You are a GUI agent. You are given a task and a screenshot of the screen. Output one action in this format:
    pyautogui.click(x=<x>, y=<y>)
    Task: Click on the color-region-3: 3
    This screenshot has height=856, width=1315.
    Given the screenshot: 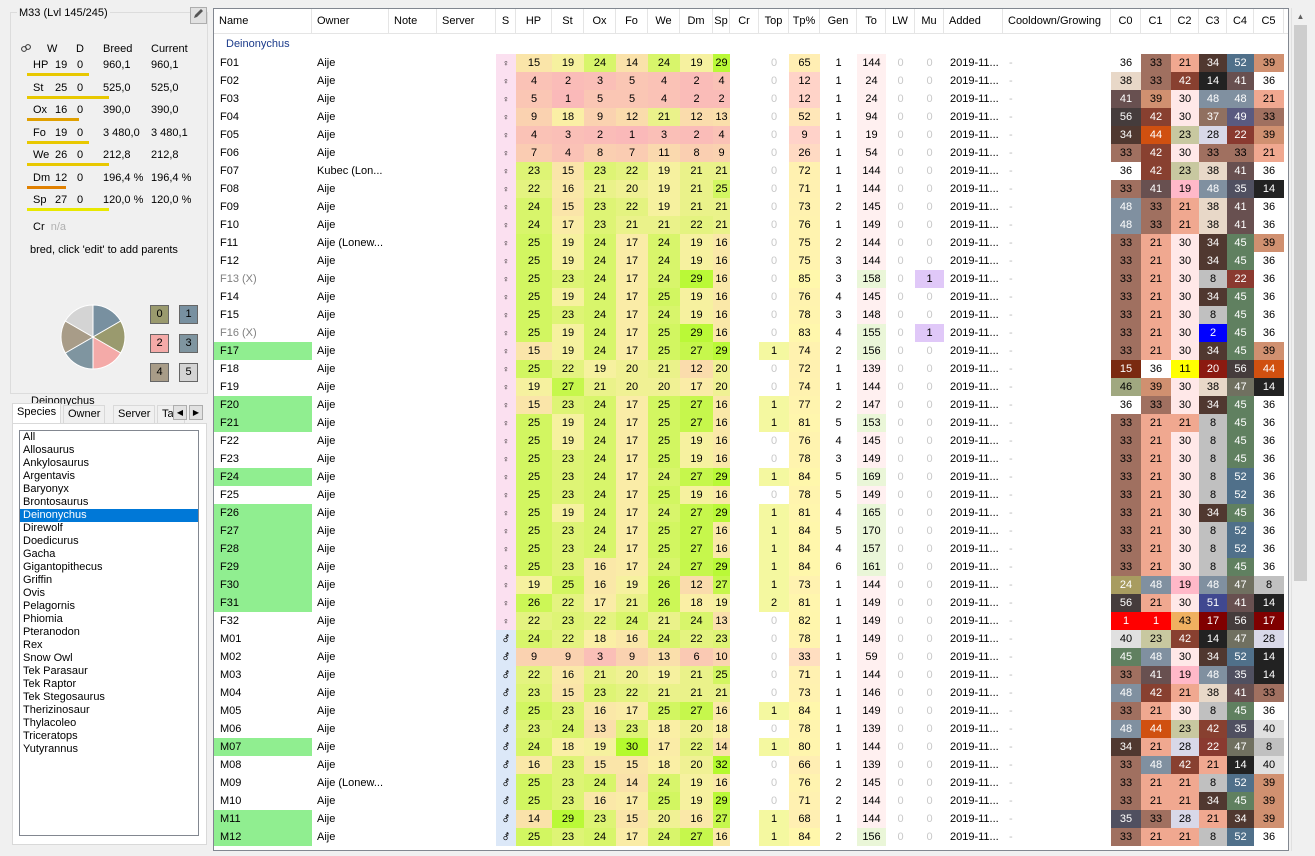 What is the action you would take?
    pyautogui.click(x=188, y=343)
    